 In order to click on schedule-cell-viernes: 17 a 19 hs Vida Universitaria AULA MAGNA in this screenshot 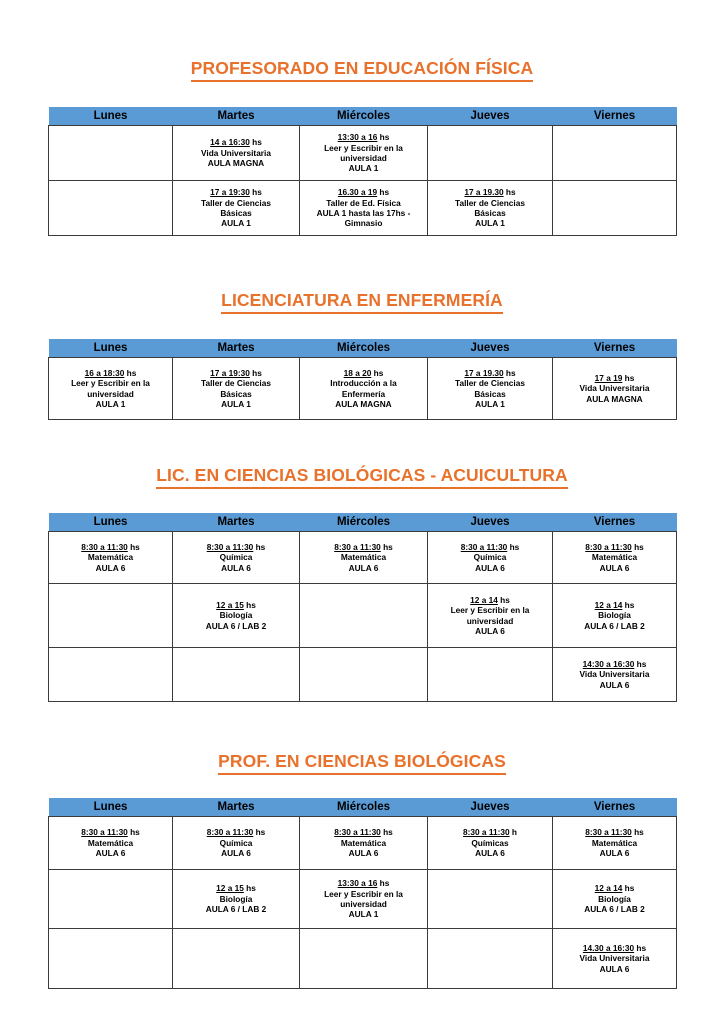, I will do `click(614, 388)`.